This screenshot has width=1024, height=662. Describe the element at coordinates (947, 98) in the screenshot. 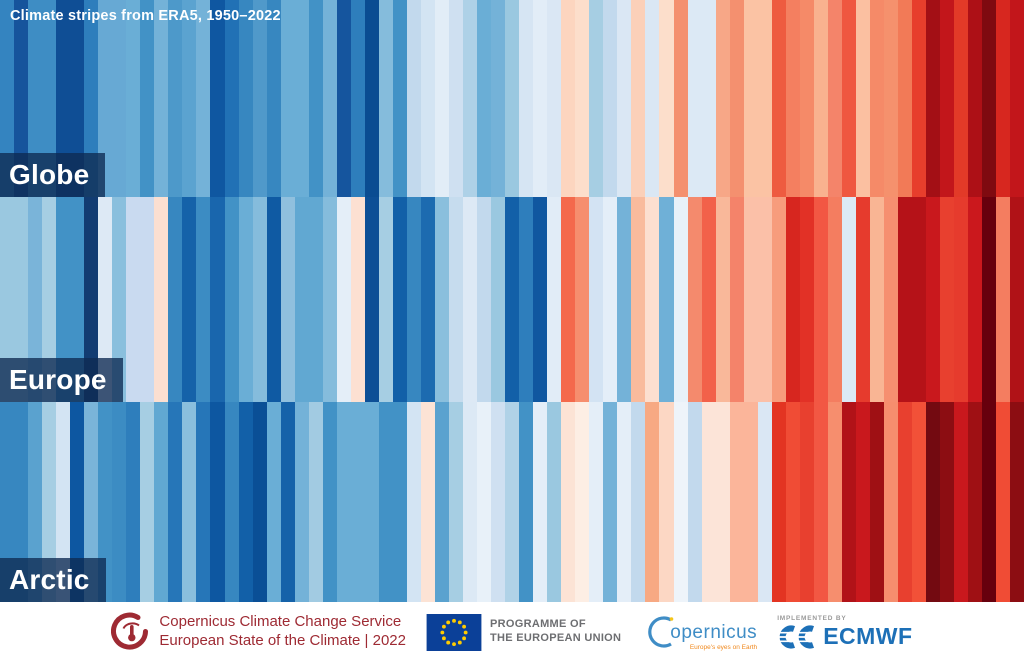

I see `stripe-globe-2017` at that location.